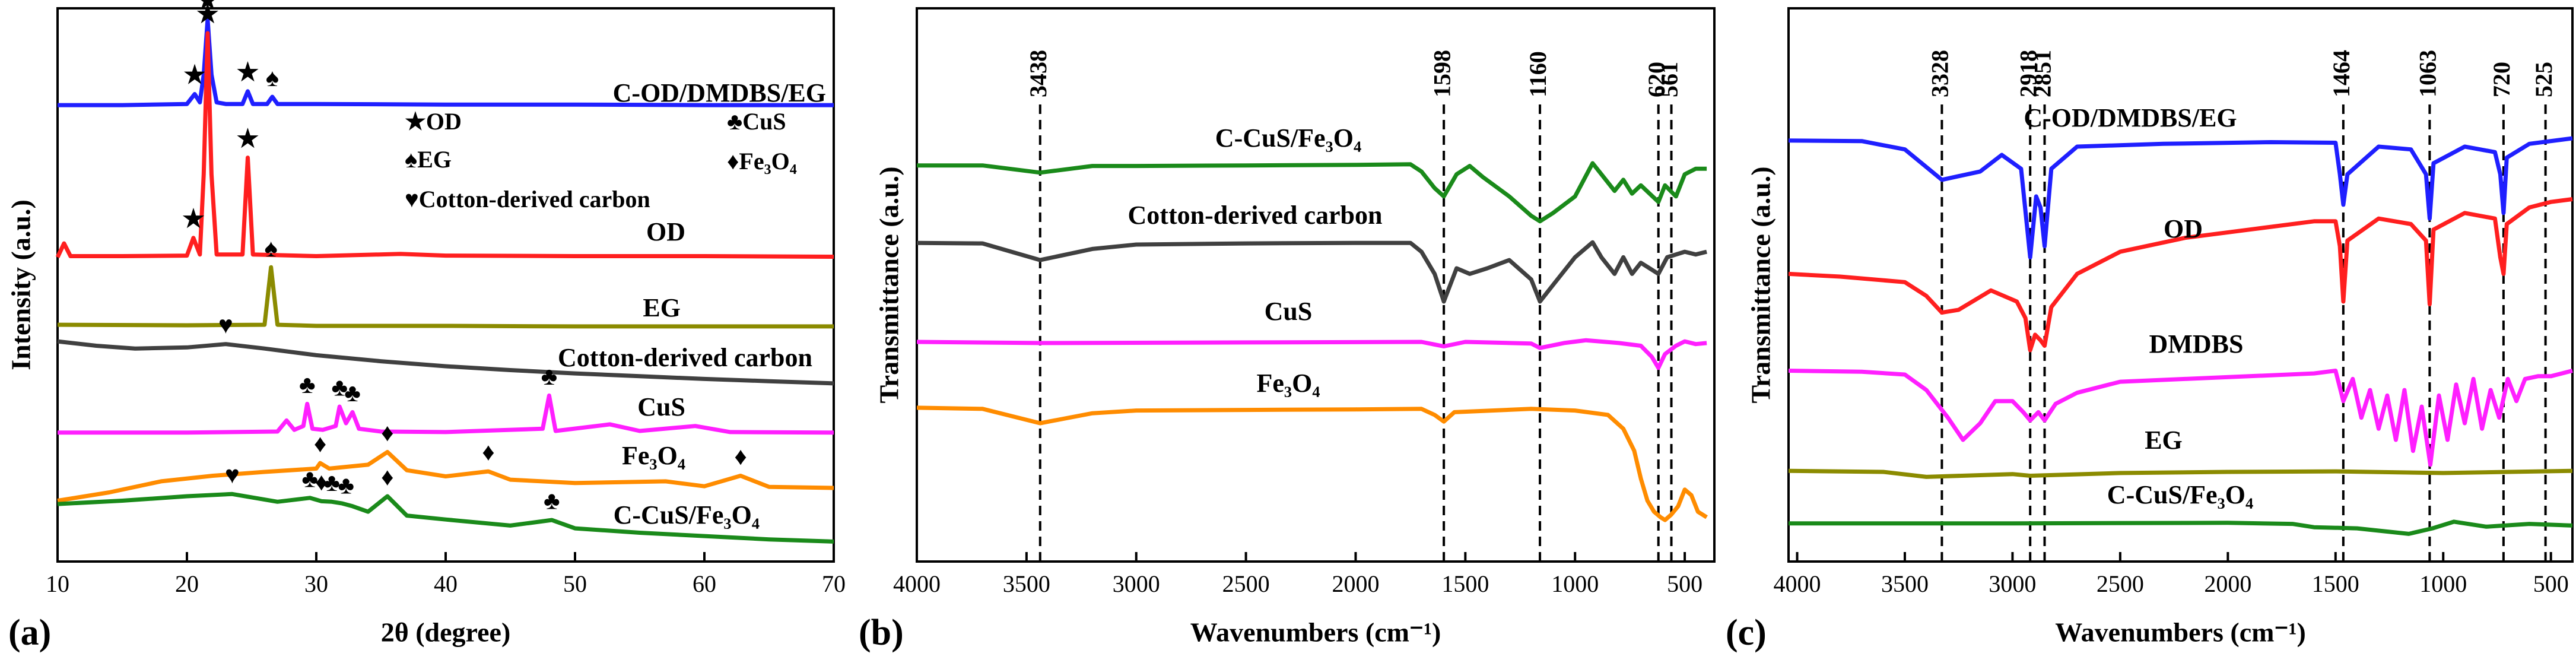 The height and width of the screenshot is (666, 2576). I want to click on reference-label: 2918, so click(2028, 73).